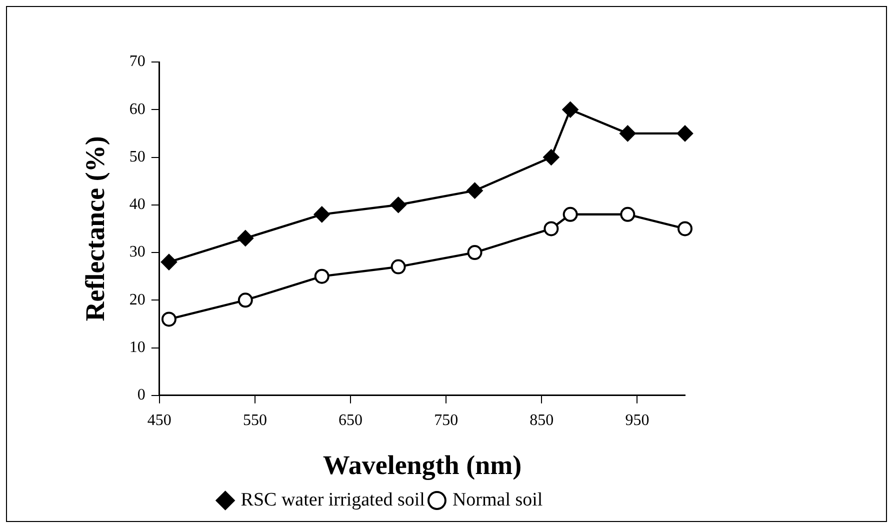 The height and width of the screenshot is (530, 895). What do you see at coordinates (137, 252) in the screenshot?
I see `y-tick-label: 30` at bounding box center [137, 252].